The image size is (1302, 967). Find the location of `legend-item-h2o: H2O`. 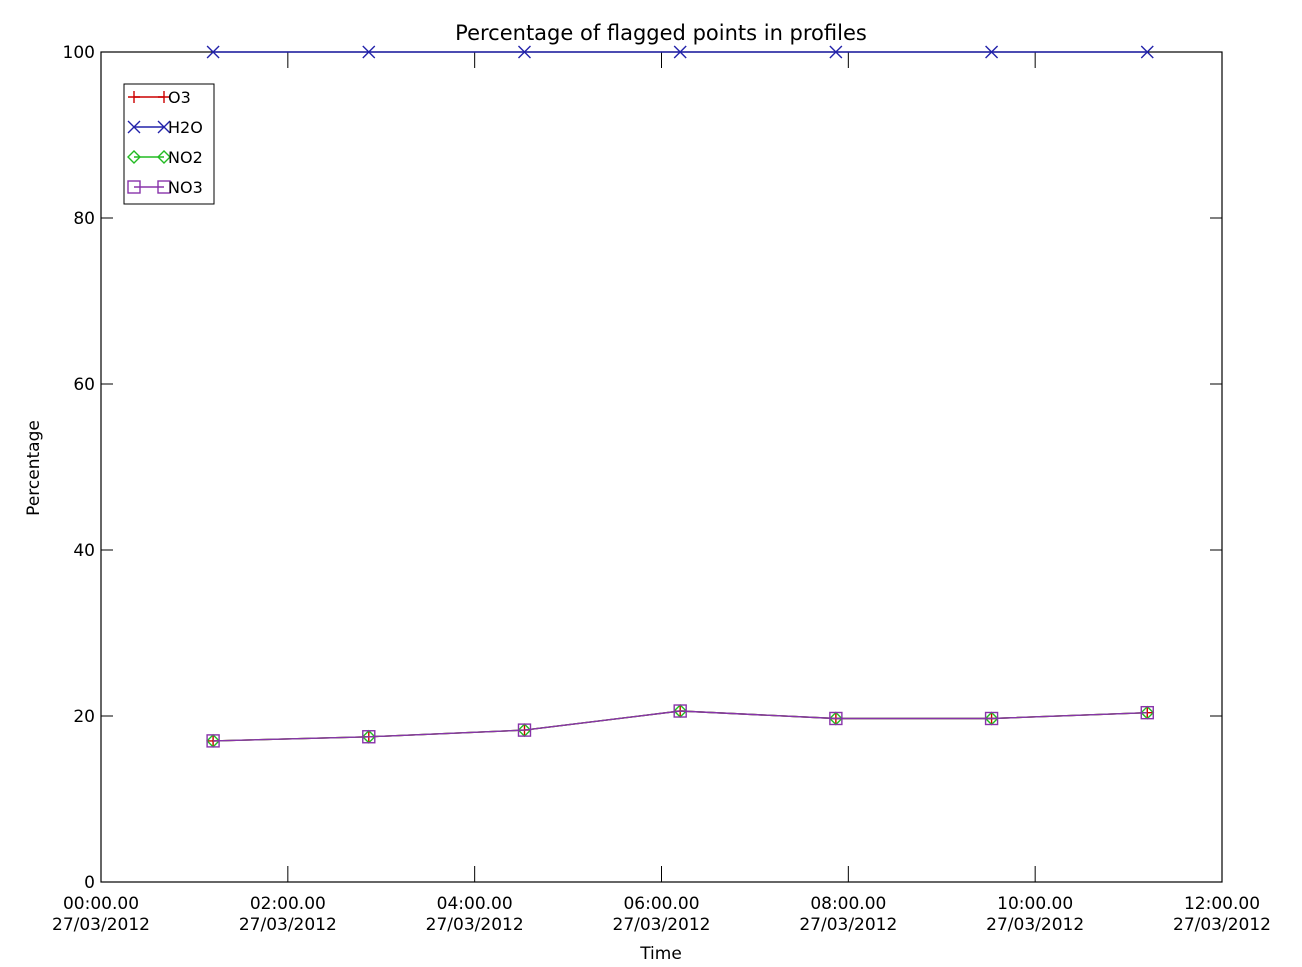

legend-item-h2o: H2O is located at coordinates (165, 127).